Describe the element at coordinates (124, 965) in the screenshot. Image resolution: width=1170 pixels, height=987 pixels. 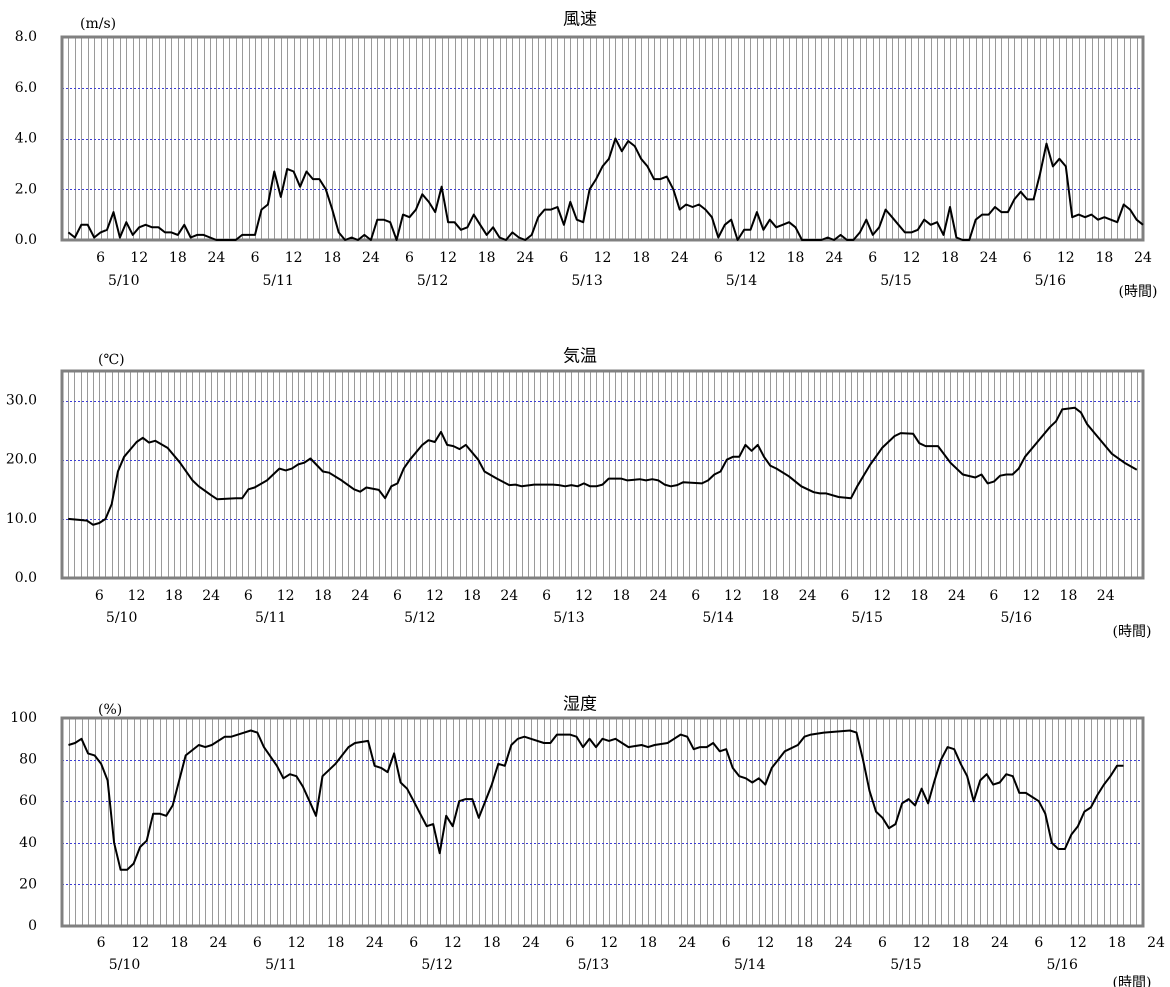
I see `day-label: 5/10` at that location.